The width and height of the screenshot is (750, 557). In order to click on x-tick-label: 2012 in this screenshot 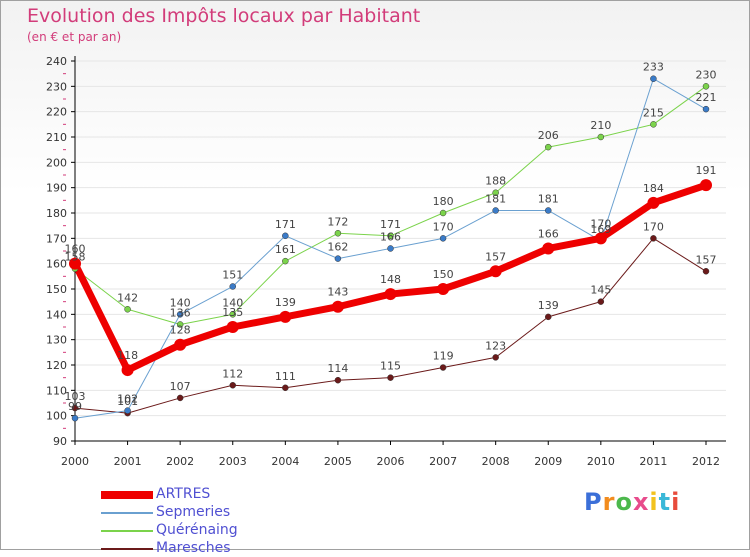, I will do `click(706, 461)`.